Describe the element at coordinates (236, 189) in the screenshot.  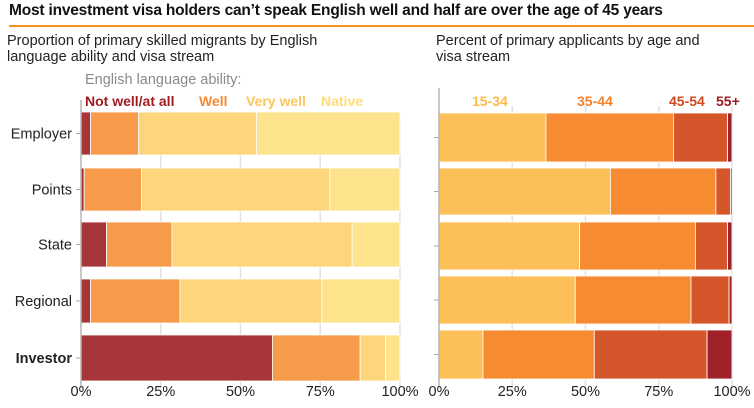
I see `bar-points-very-well` at that location.